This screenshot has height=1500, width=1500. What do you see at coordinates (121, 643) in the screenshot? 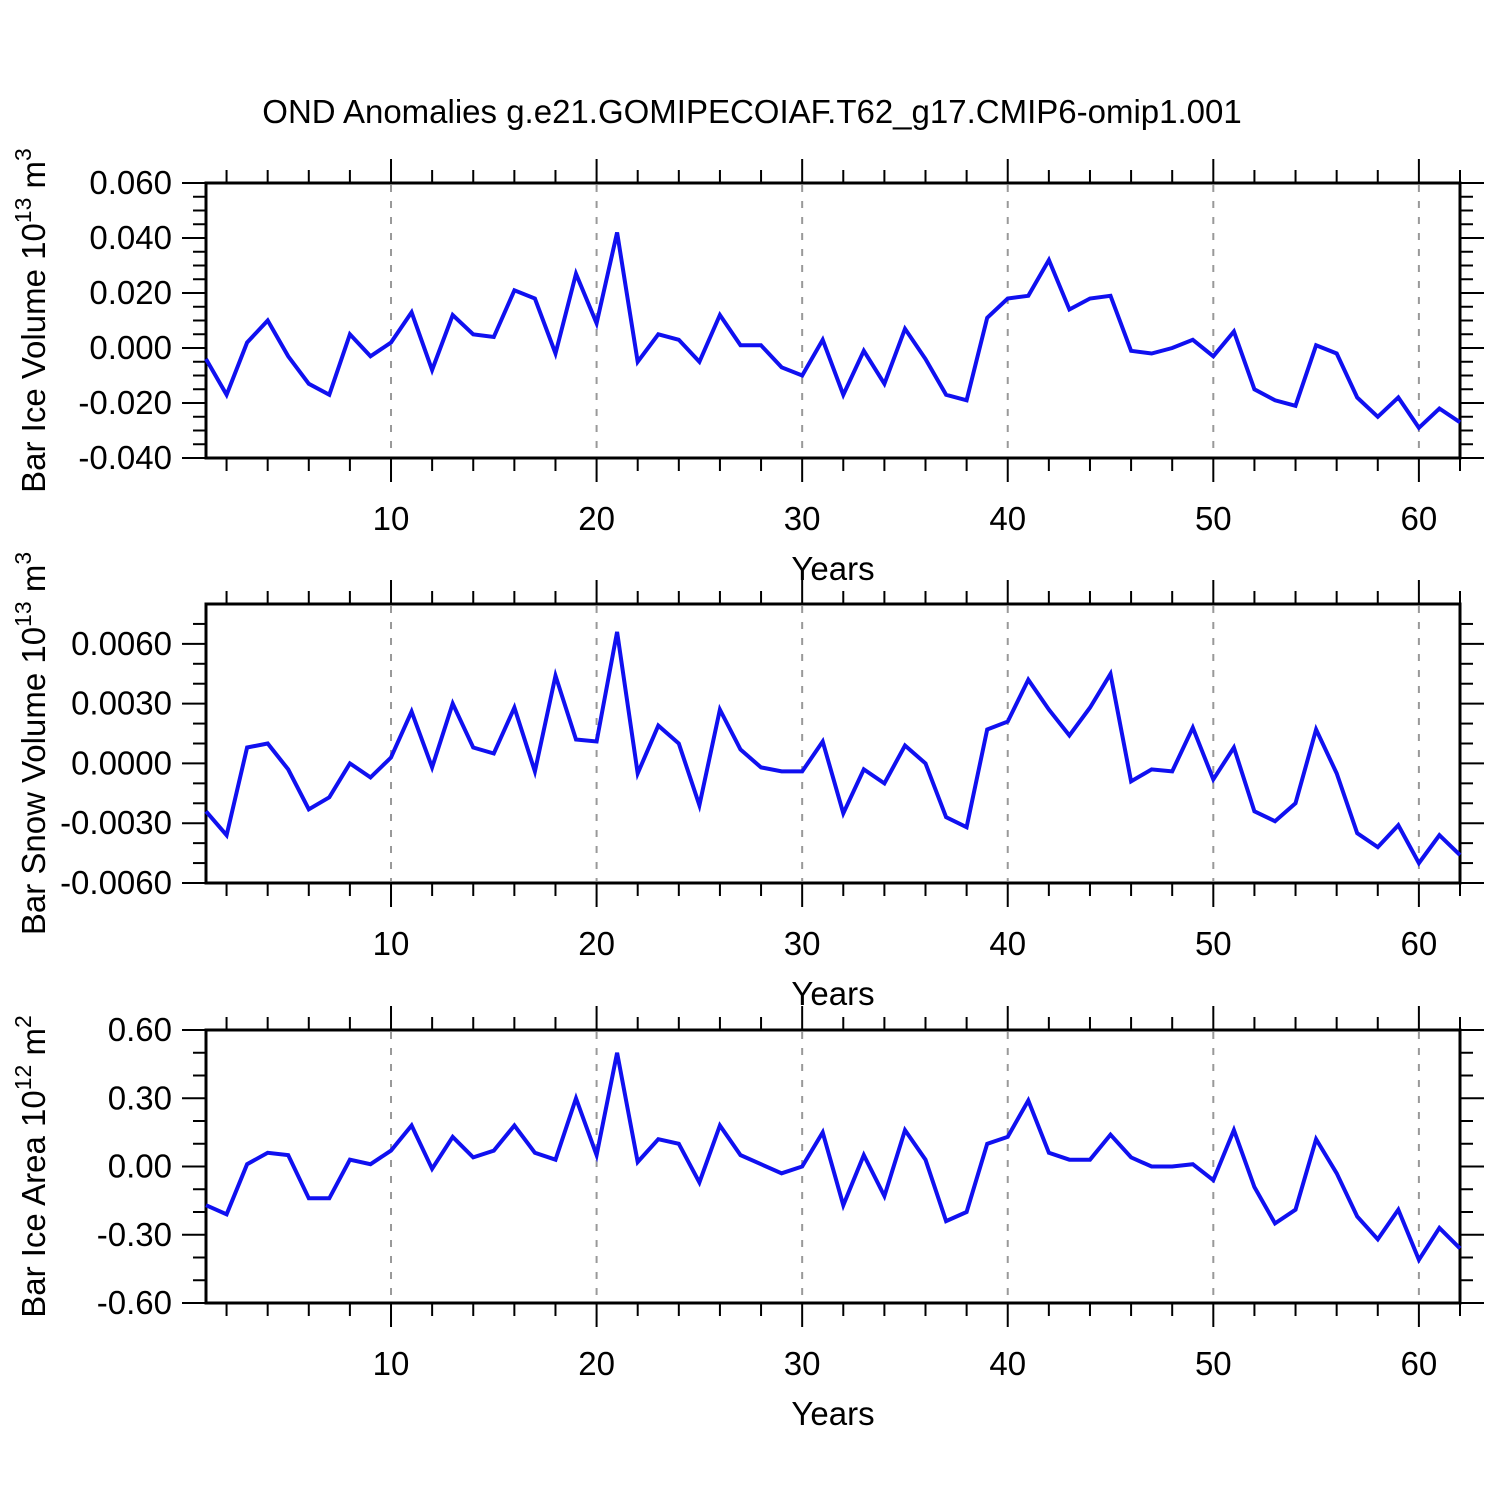
I see `y-tick-label: 0.0060` at bounding box center [121, 643].